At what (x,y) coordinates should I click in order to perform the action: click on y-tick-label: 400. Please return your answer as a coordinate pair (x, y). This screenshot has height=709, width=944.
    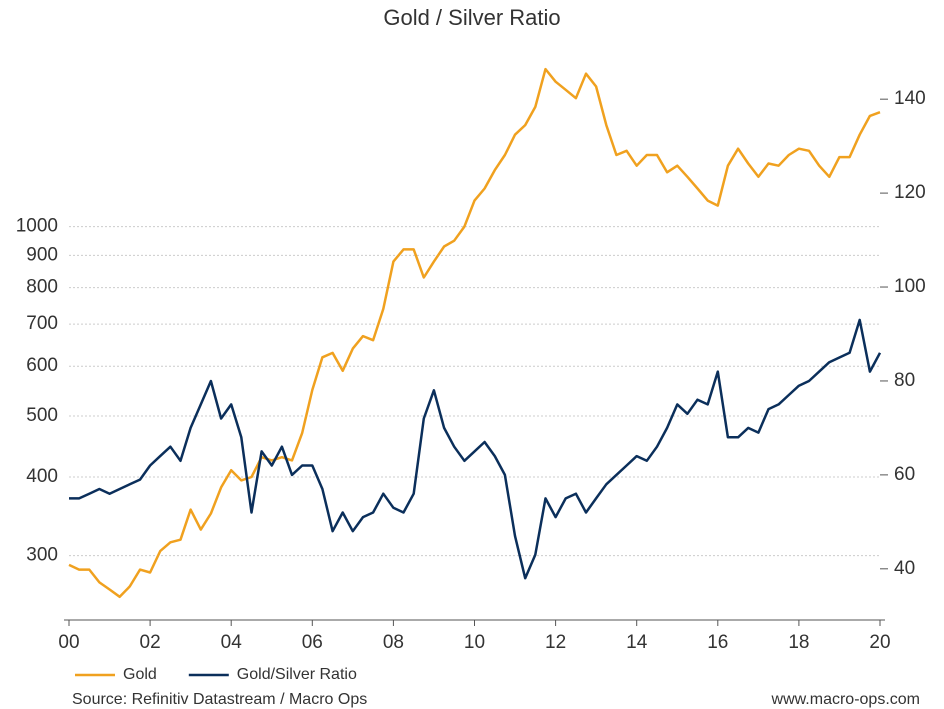
    Looking at the image, I should click on (42, 476).